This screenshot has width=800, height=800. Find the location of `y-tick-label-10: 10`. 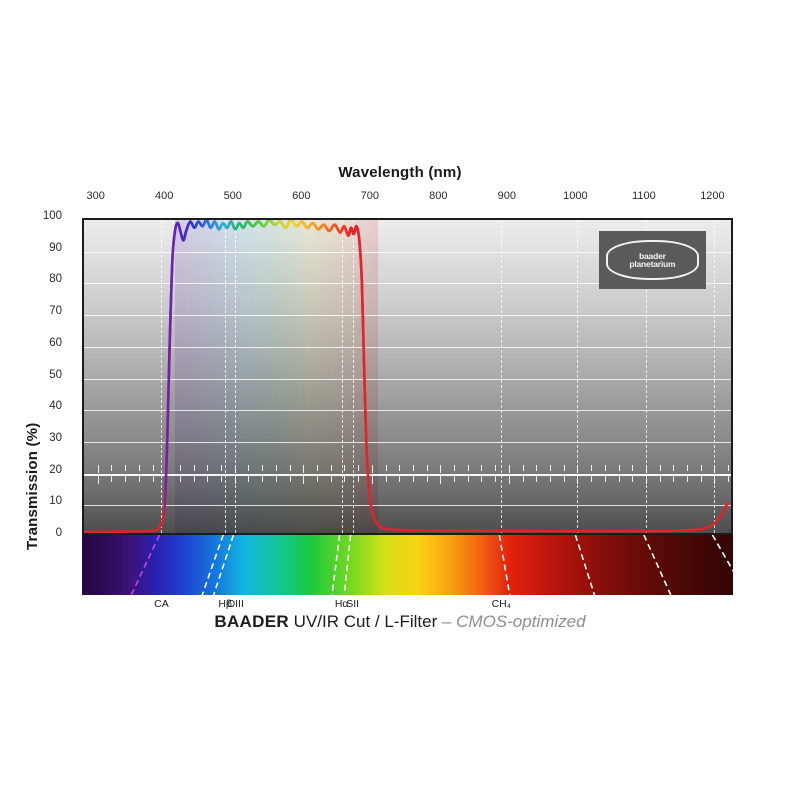

y-tick-label-10: 10 is located at coordinates (55, 501).